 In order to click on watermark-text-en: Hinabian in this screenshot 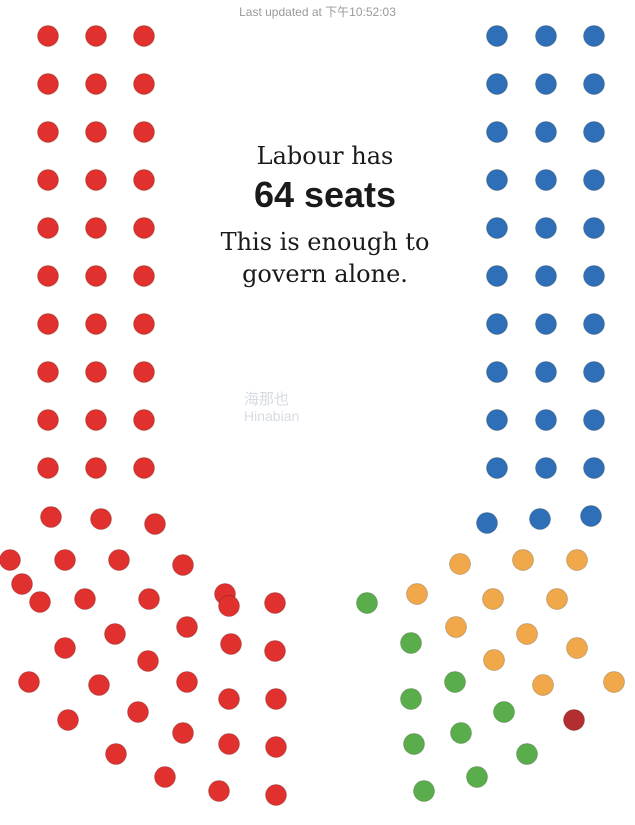, I will do `click(272, 416)`.